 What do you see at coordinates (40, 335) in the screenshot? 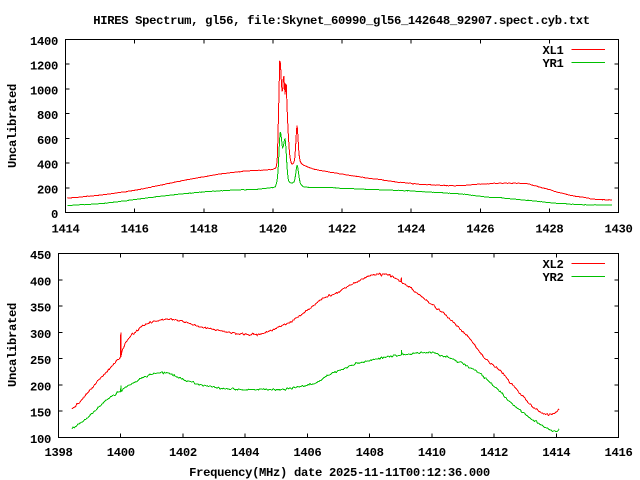
I see `svg-text: 300` at bounding box center [40, 335].